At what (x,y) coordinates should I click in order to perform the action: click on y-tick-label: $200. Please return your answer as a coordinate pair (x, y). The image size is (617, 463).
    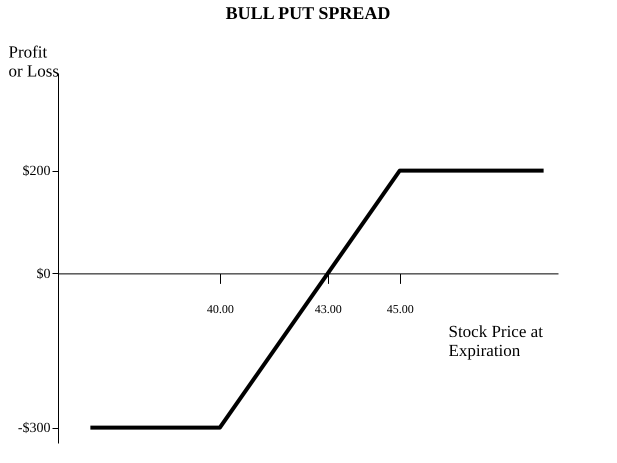
    Looking at the image, I should click on (36, 172).